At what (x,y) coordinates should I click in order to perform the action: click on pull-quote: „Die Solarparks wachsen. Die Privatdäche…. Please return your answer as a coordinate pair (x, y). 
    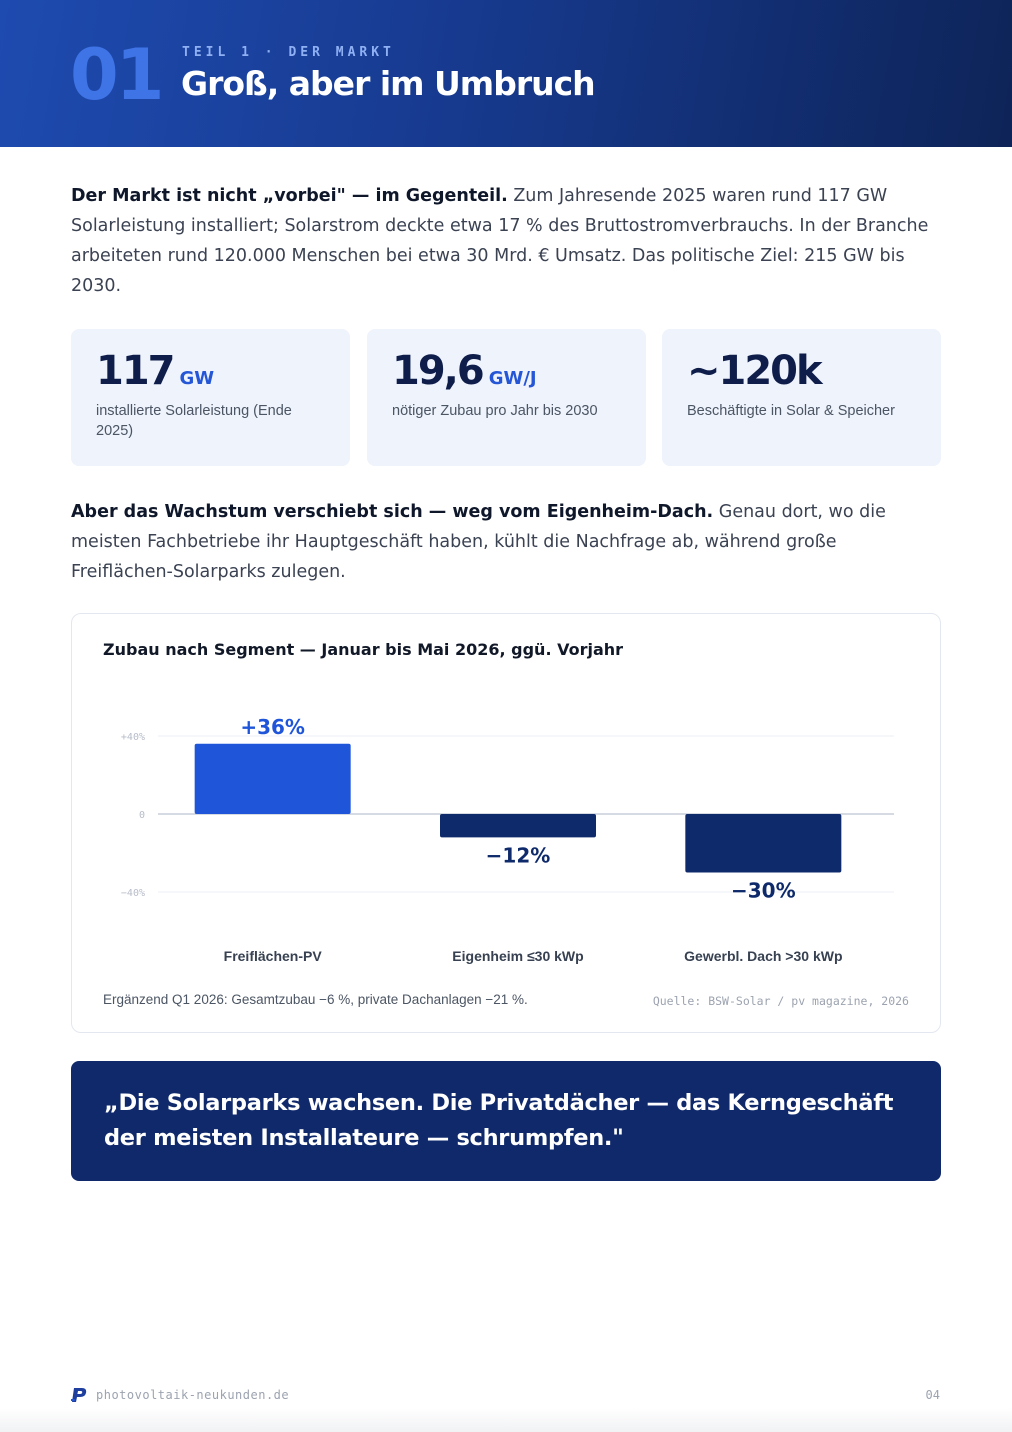
    Looking at the image, I should click on (506, 1121).